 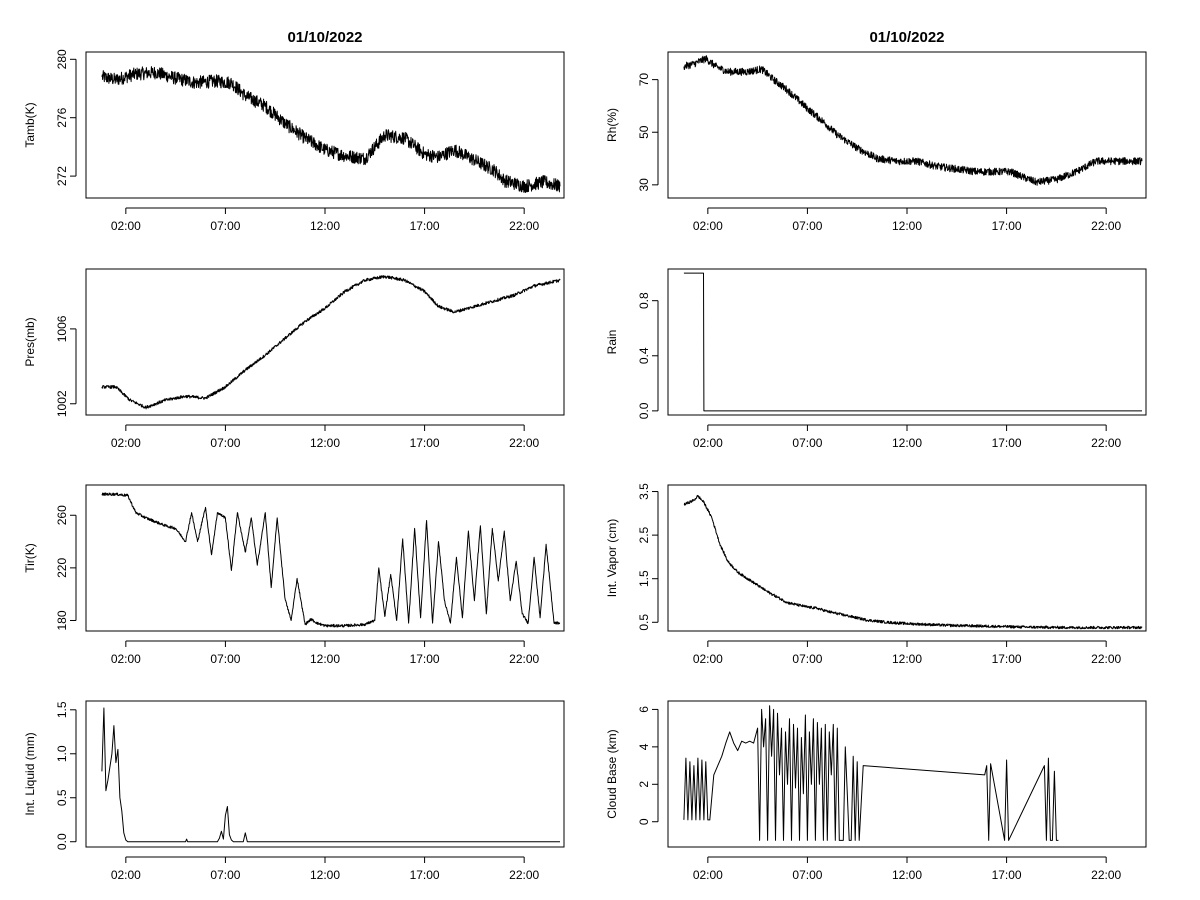 What do you see at coordinates (325, 226) in the screenshot?
I see `tamb-x-tick-label: 12:00` at bounding box center [325, 226].